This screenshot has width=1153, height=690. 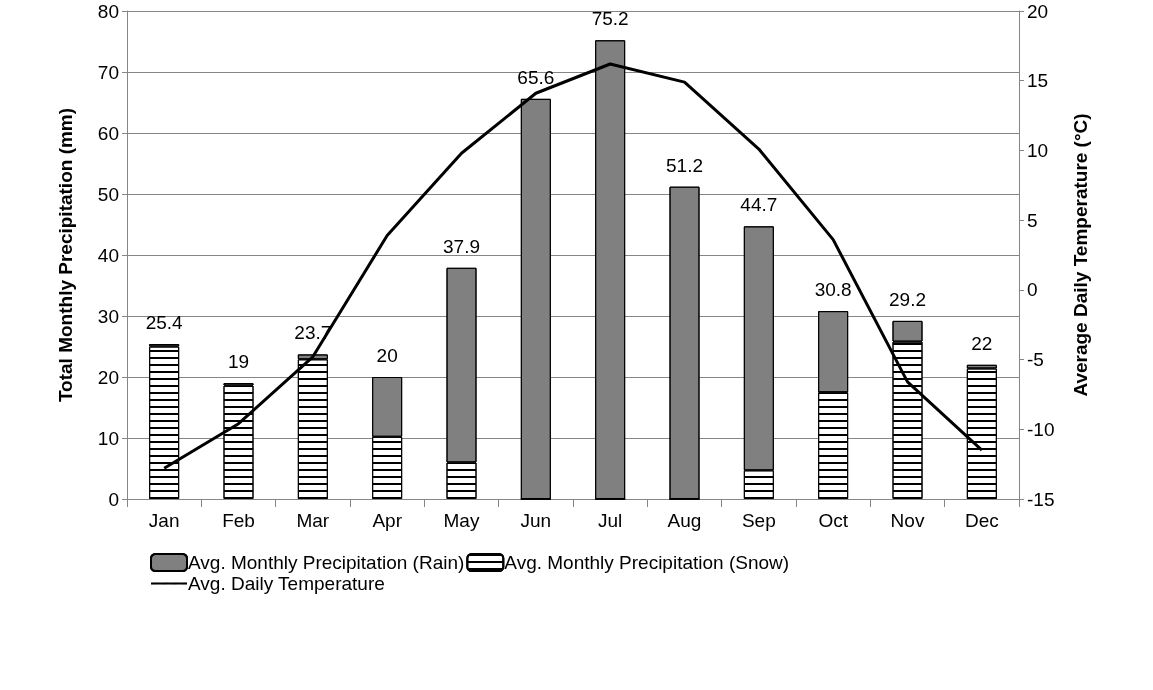 What do you see at coordinates (610, 520) in the screenshot?
I see `x-tick-label: Jul` at bounding box center [610, 520].